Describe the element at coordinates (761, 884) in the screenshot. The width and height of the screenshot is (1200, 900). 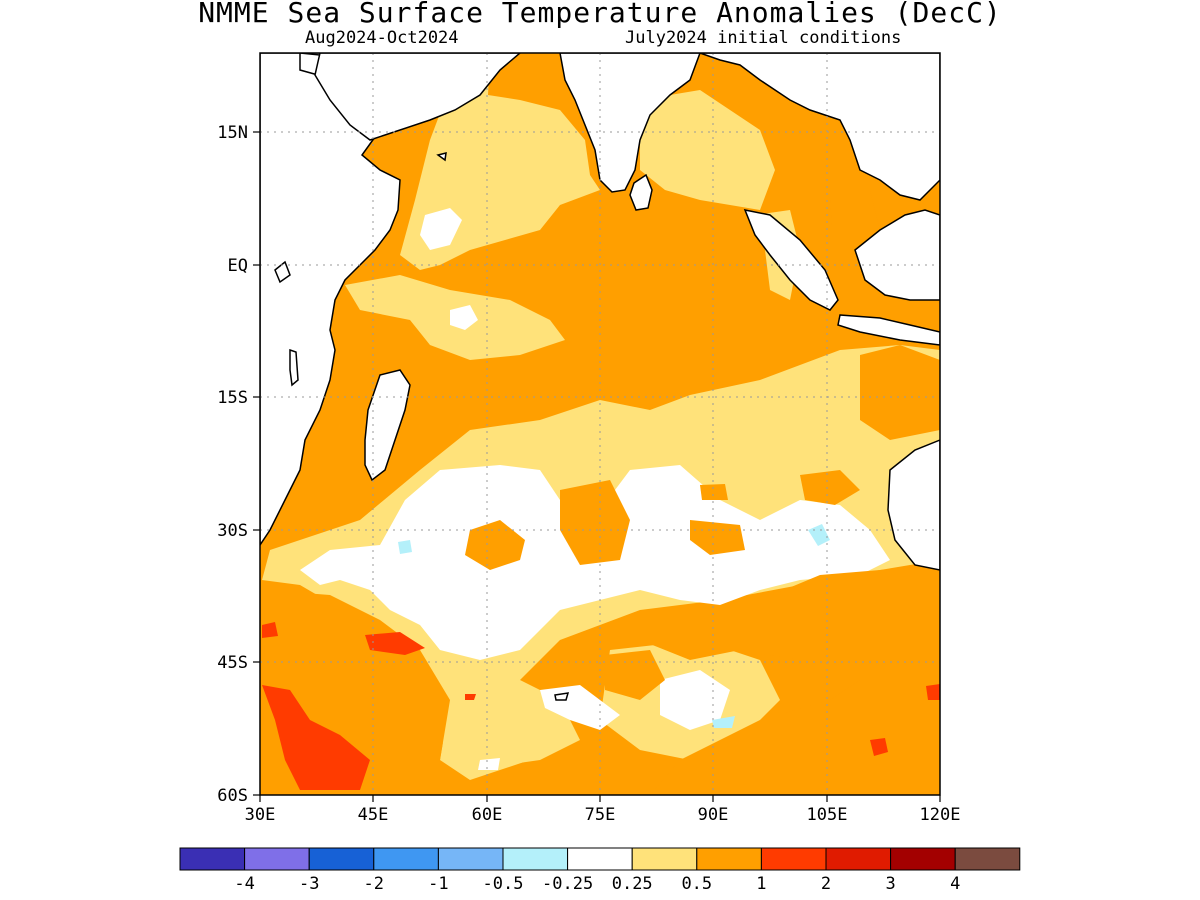
I see `colorbar-label: 1` at that location.